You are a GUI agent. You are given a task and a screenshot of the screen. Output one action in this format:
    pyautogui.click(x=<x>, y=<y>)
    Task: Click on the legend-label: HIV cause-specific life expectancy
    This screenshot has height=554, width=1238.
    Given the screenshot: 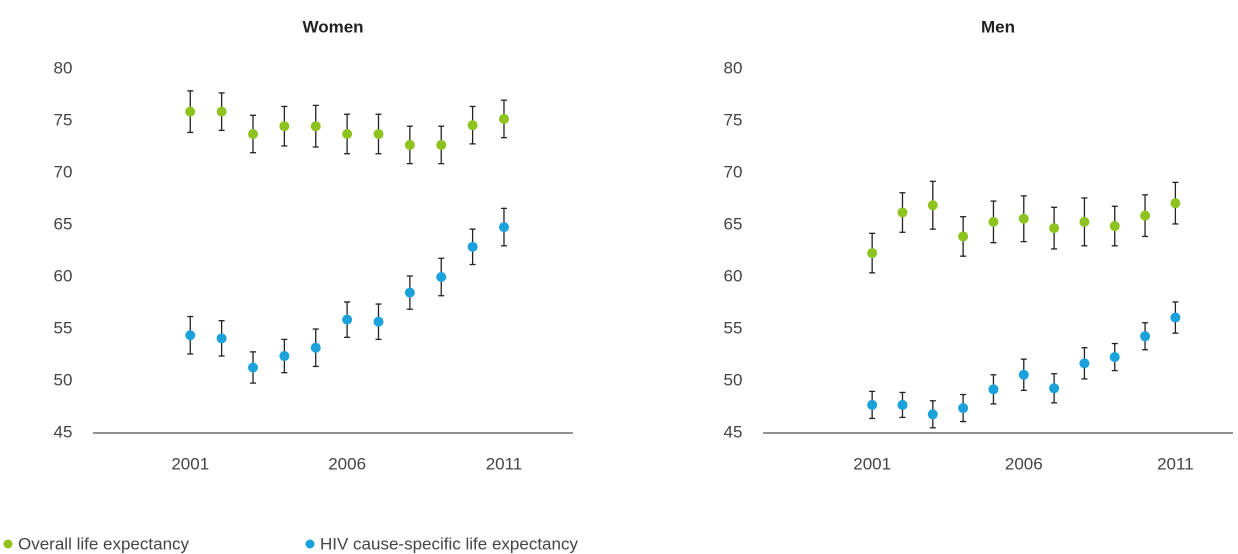 What is the action you would take?
    pyautogui.click(x=449, y=543)
    